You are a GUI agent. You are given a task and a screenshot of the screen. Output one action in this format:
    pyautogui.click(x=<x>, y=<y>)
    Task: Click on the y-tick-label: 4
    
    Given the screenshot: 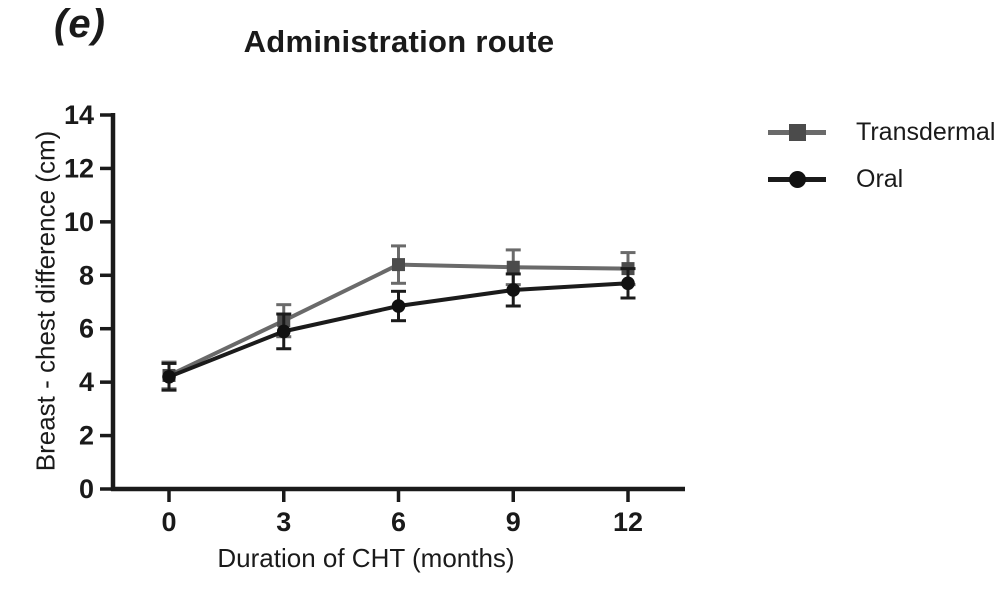 What is the action you would take?
    pyautogui.click(x=86, y=382)
    